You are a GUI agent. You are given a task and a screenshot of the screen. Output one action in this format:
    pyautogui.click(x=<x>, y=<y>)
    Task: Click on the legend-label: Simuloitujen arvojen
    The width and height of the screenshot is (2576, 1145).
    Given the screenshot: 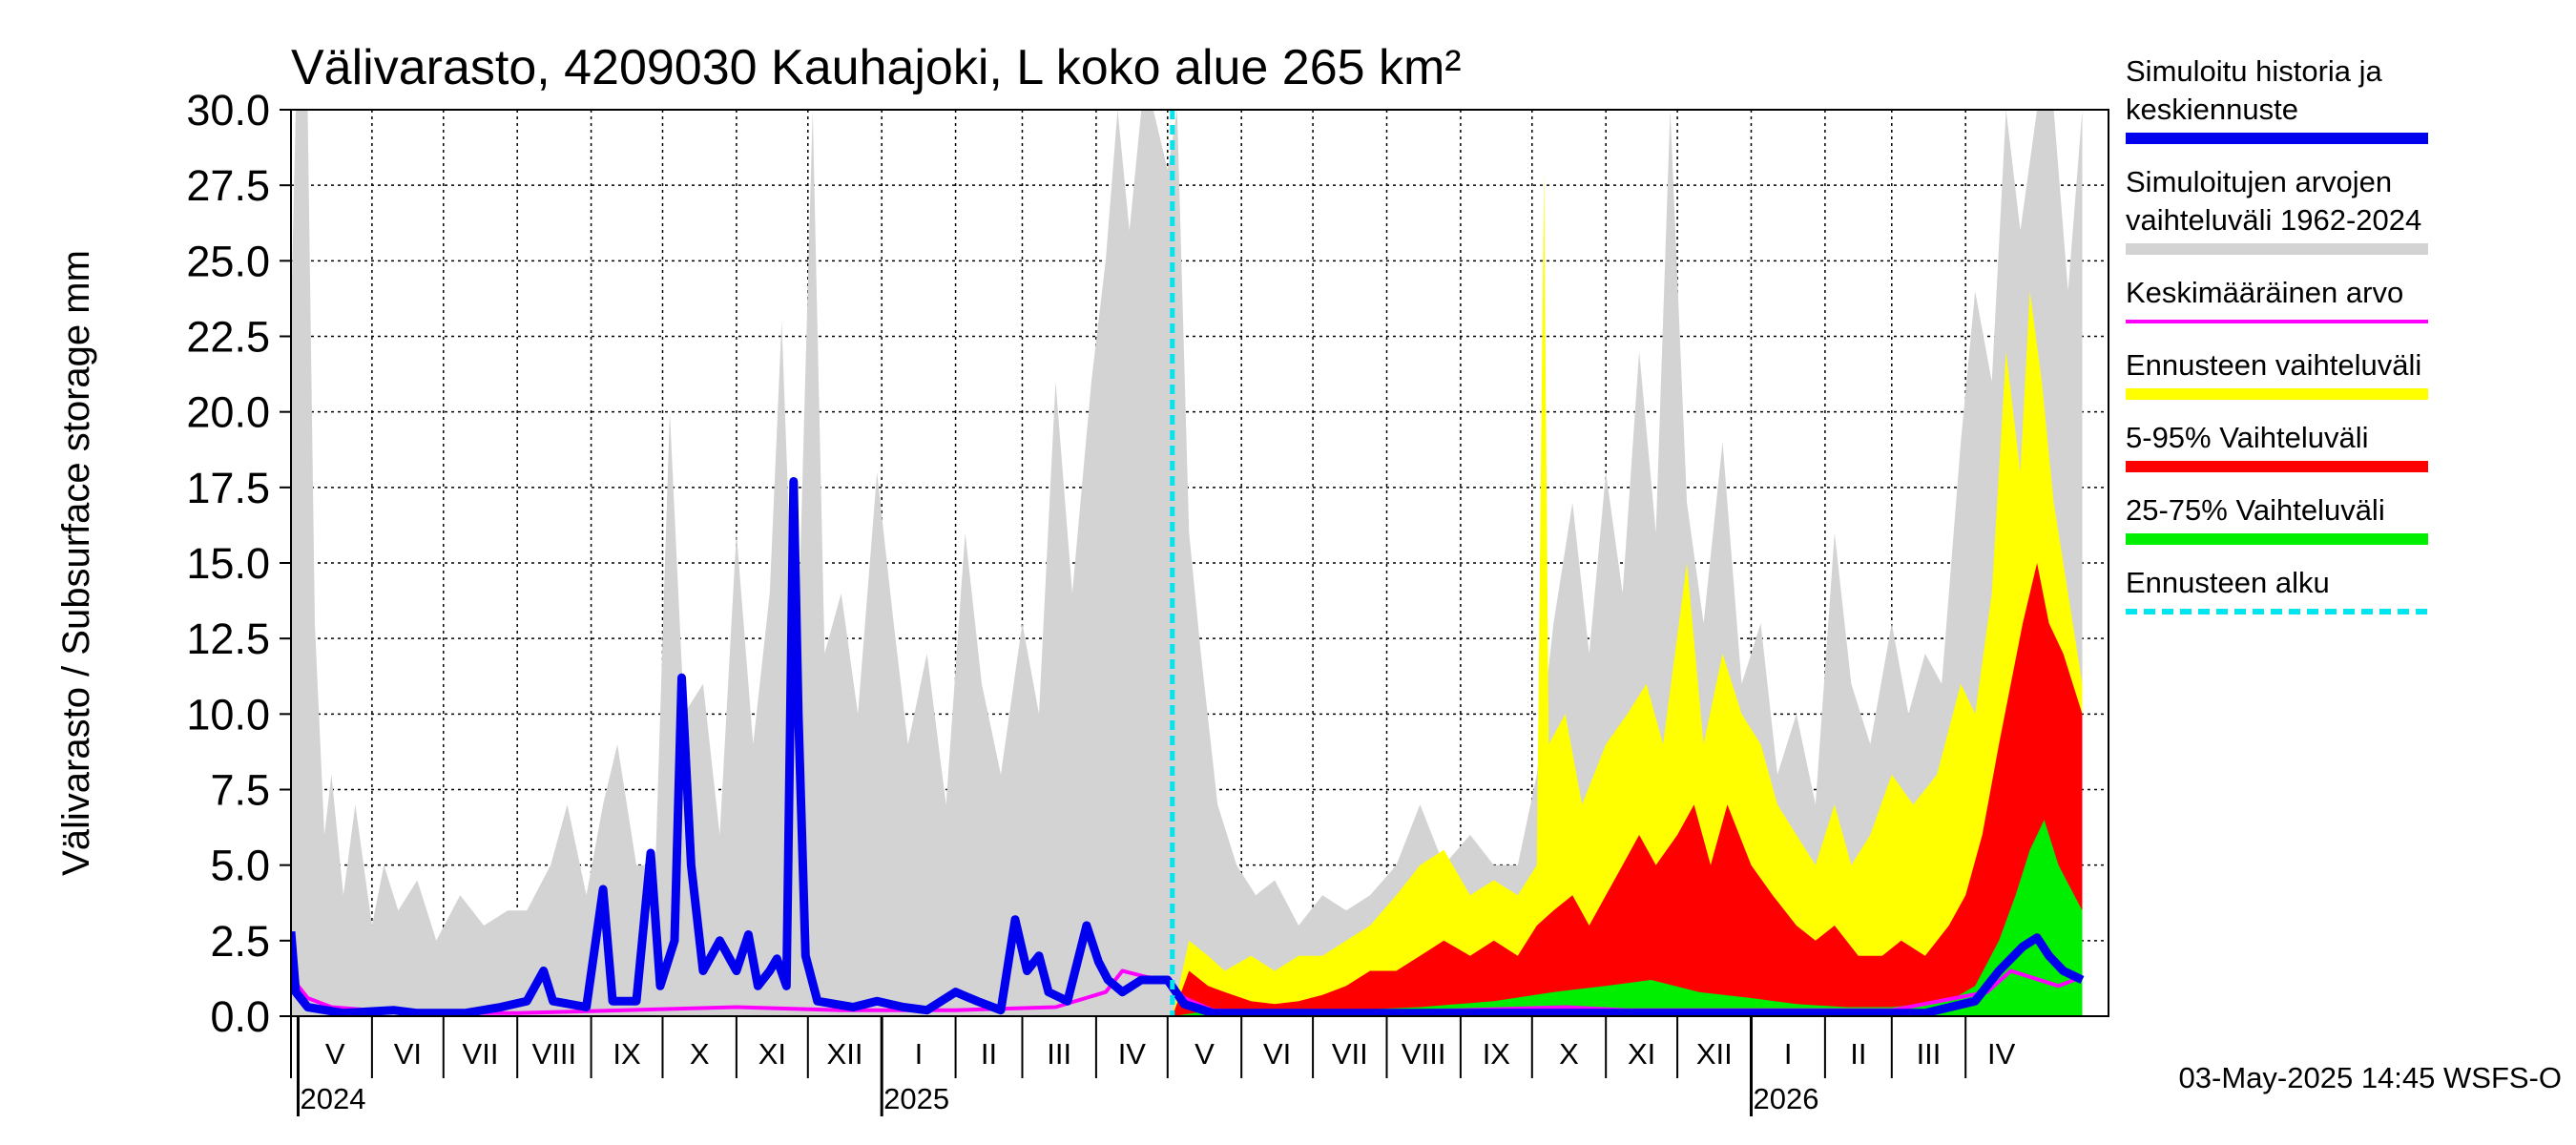 What is the action you would take?
    pyautogui.click(x=2259, y=181)
    